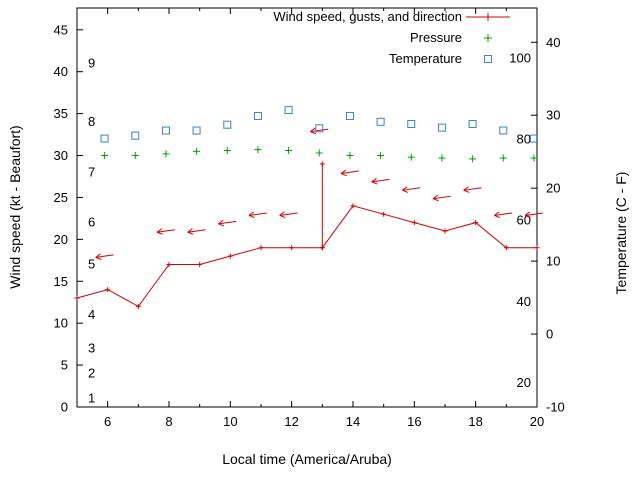  What do you see at coordinates (61, 71) in the screenshot?
I see `y-left-tick-label: 40` at bounding box center [61, 71].